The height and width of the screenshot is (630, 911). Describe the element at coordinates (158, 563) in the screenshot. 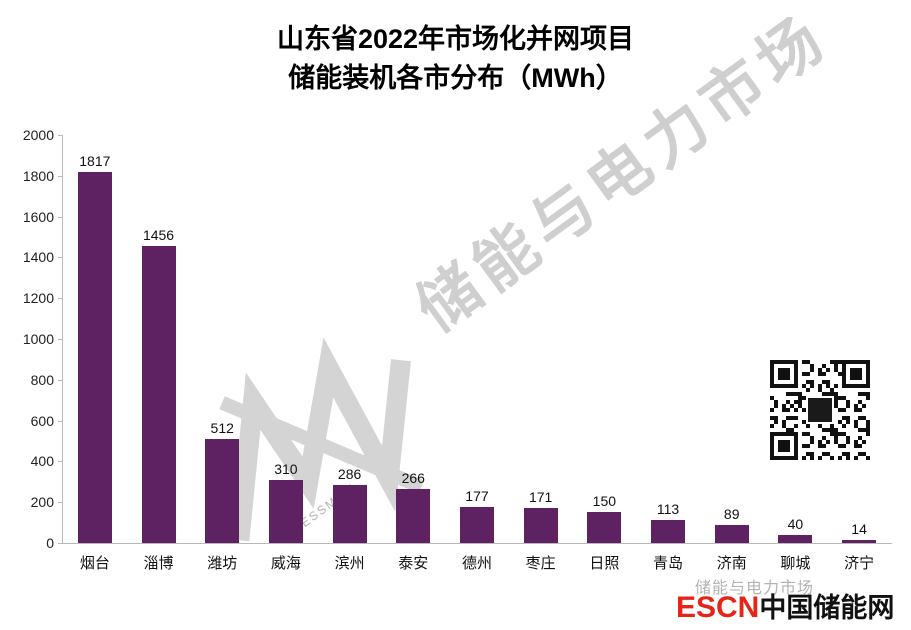

I see `x-tick-label: 淄博` at that location.